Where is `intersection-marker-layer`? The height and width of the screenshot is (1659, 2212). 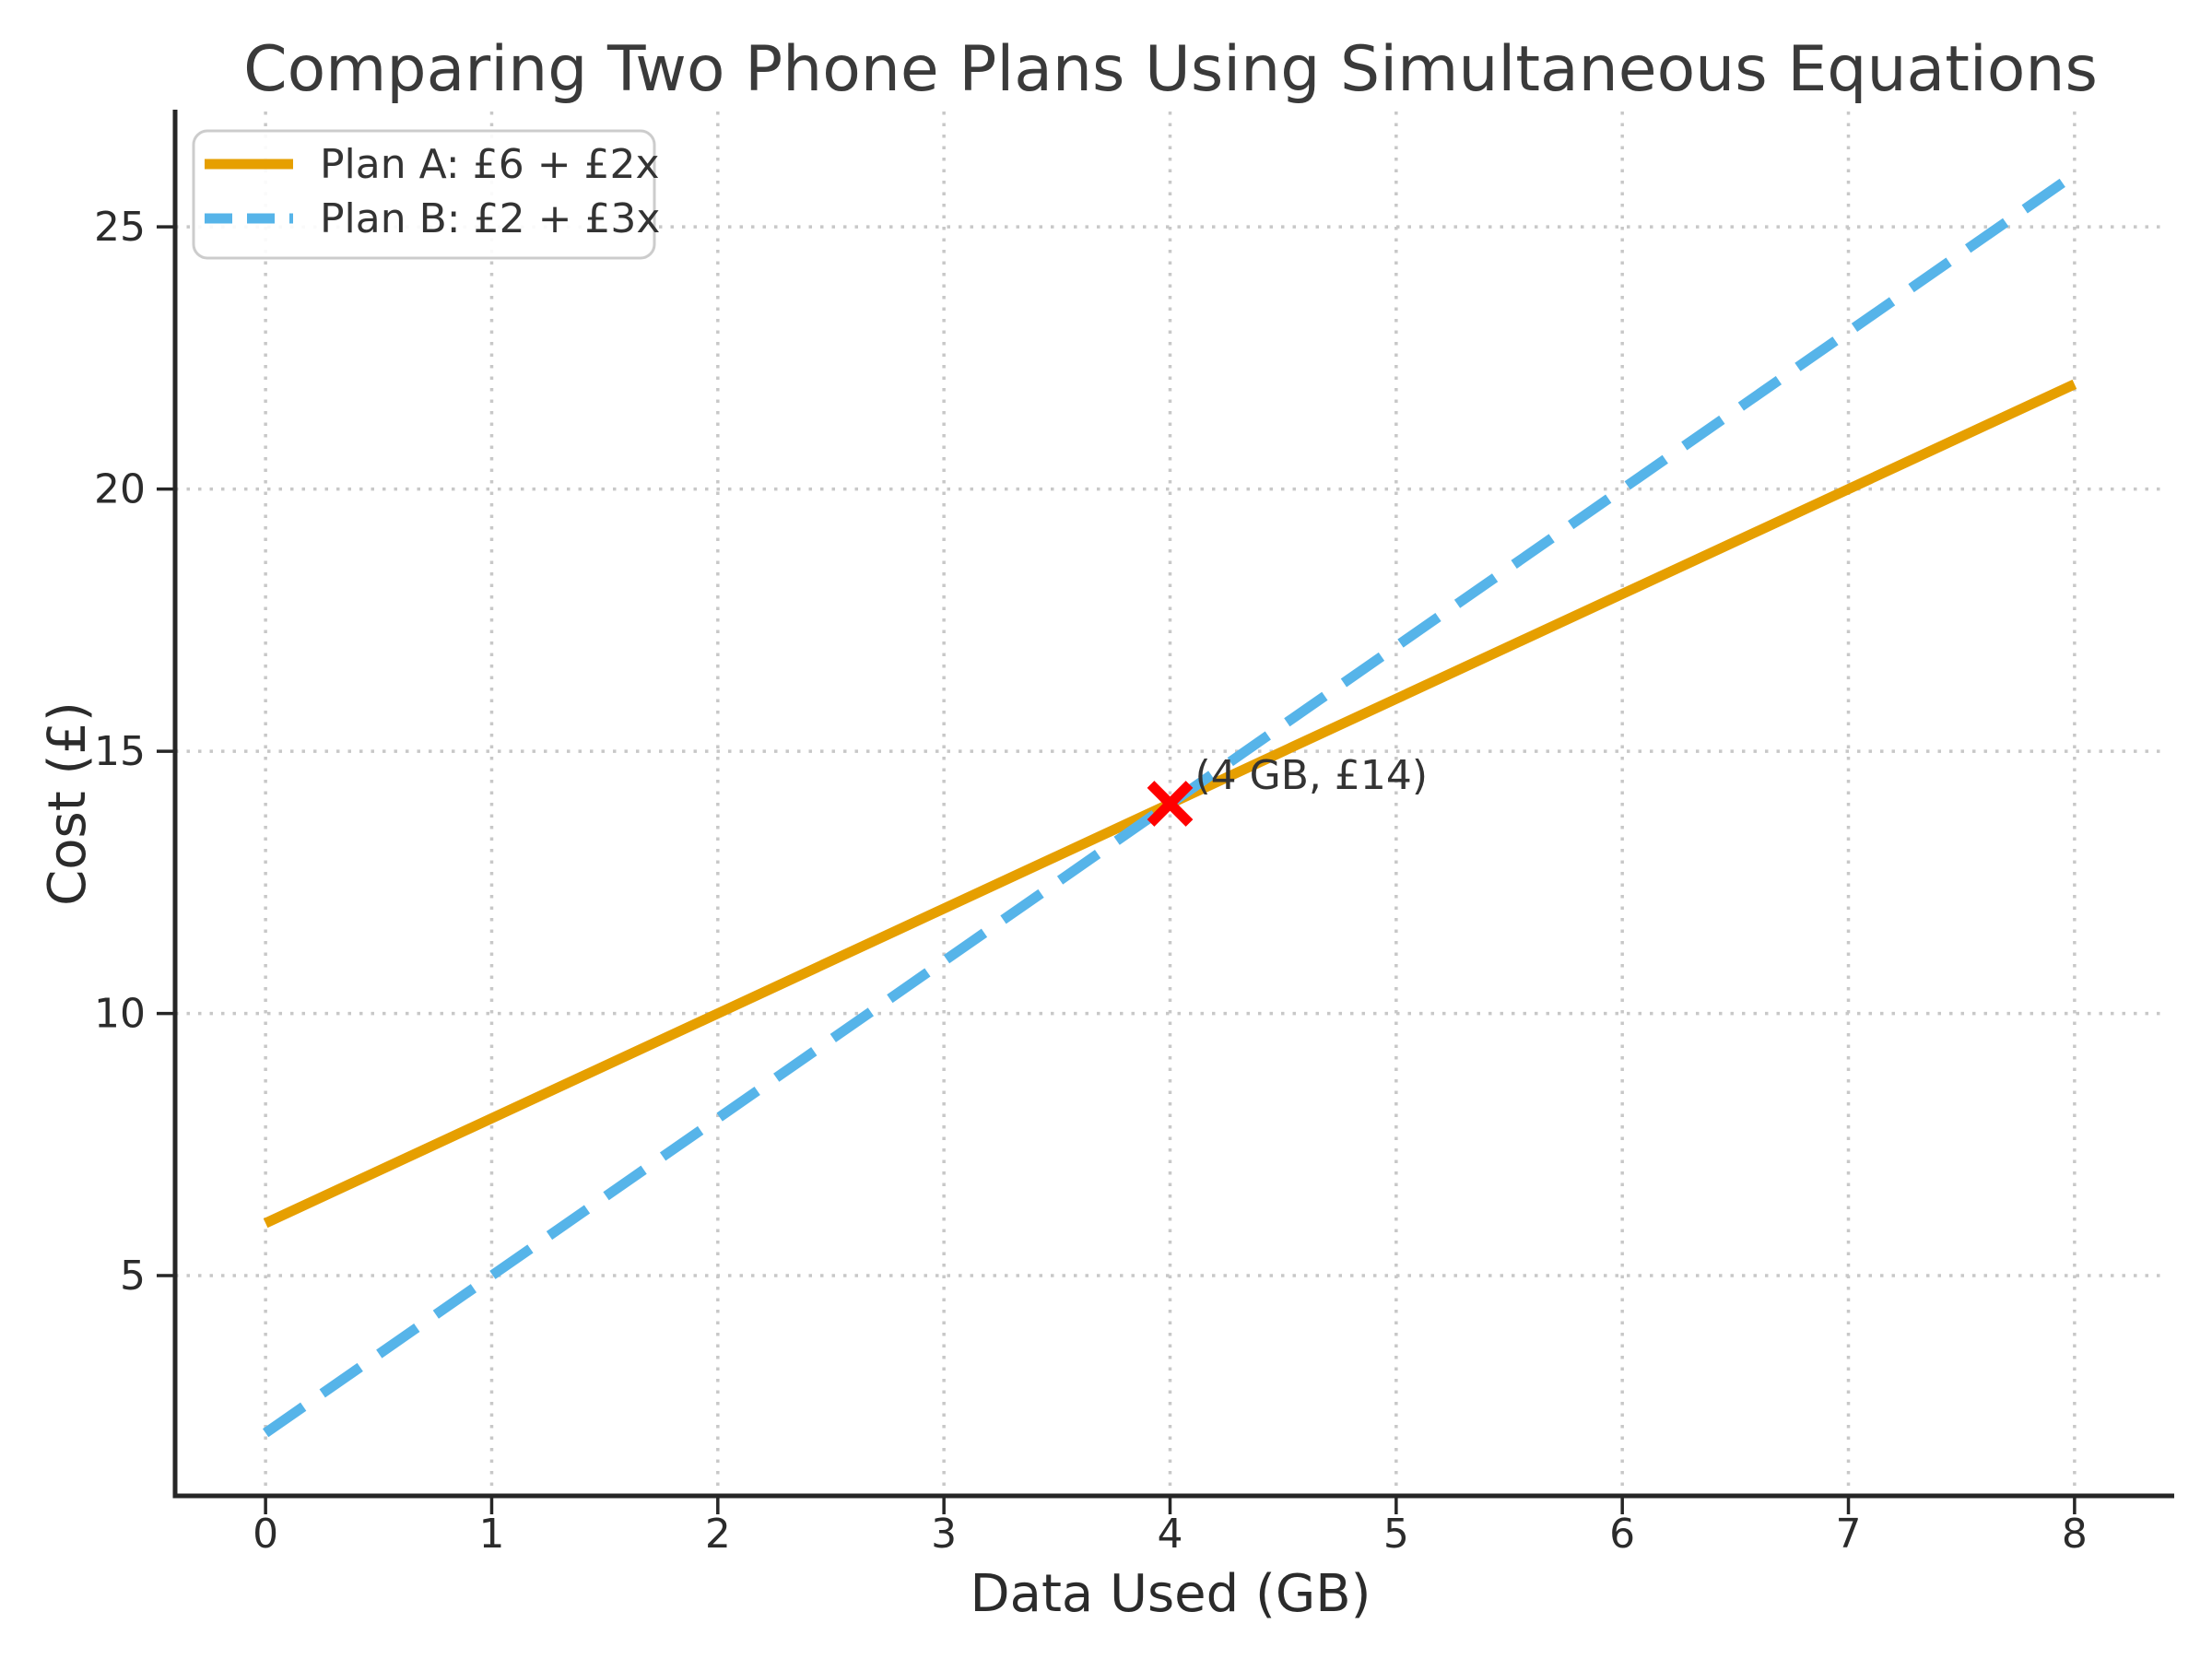 intersection-marker-layer is located at coordinates (1170, 804).